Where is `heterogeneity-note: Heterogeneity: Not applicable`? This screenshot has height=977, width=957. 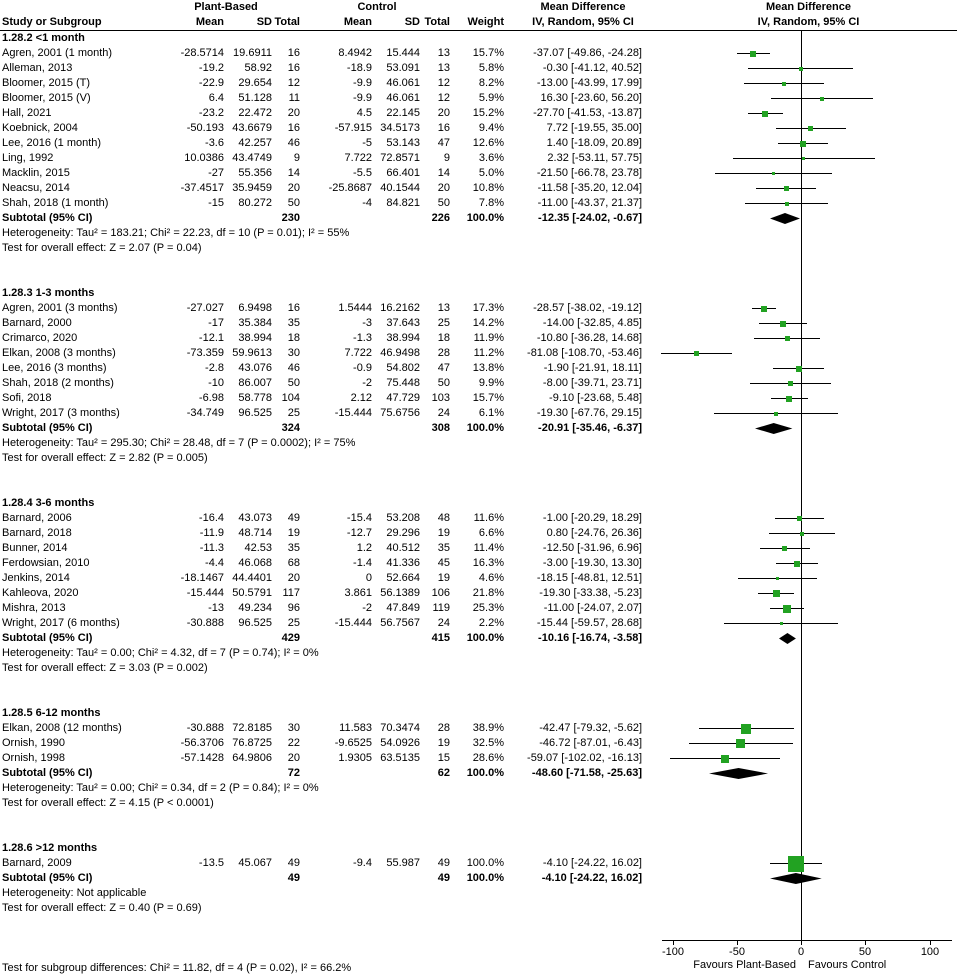
heterogeneity-note: Heterogeneity: Not applicable is located at coordinates (74, 893).